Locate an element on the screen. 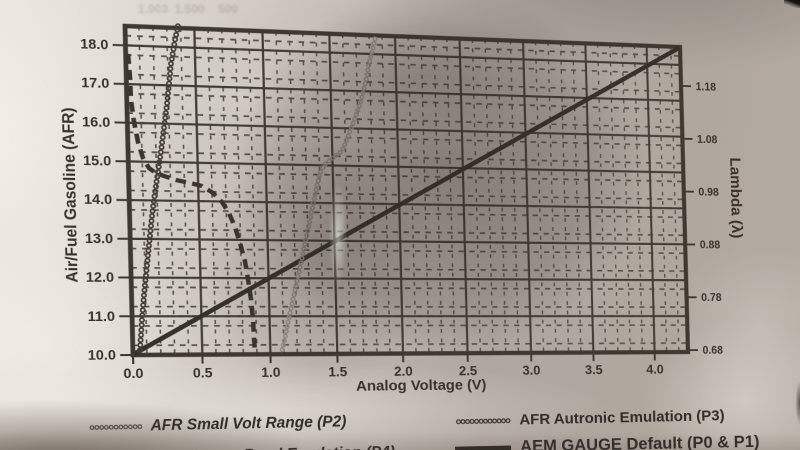  svg-text: 0.88 is located at coordinates (710, 244).